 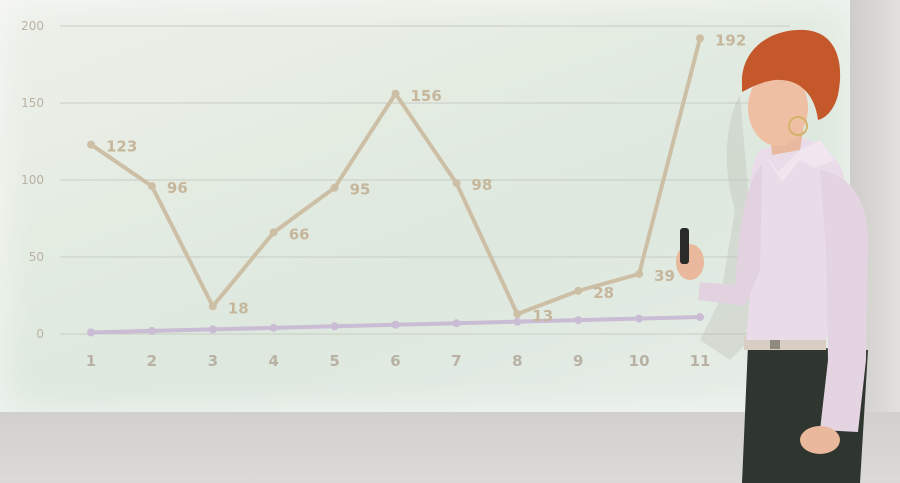 I want to click on remote-clicker, so click(x=684, y=246).